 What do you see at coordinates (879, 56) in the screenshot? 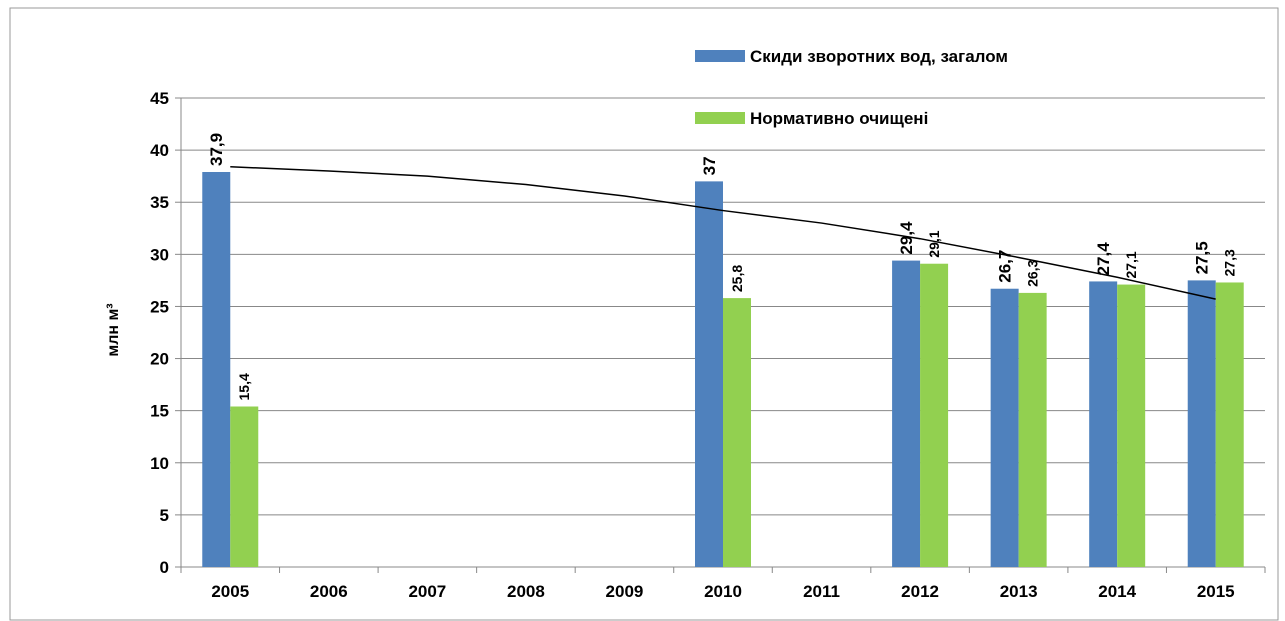
I see `legend-label: Скиди зворотних вод, загалом` at bounding box center [879, 56].